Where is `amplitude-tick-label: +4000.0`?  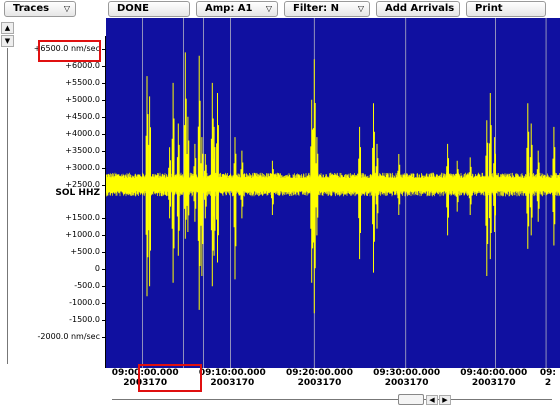 amplitude-tick-label: +4000.0 is located at coordinates (82, 133).